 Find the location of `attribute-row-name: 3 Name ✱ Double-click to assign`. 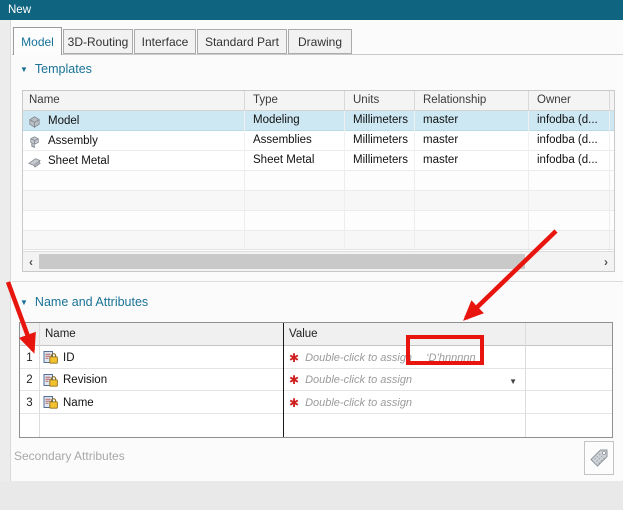

attribute-row-name: 3 Name ✱ Double-click to assign is located at coordinates (316, 402).